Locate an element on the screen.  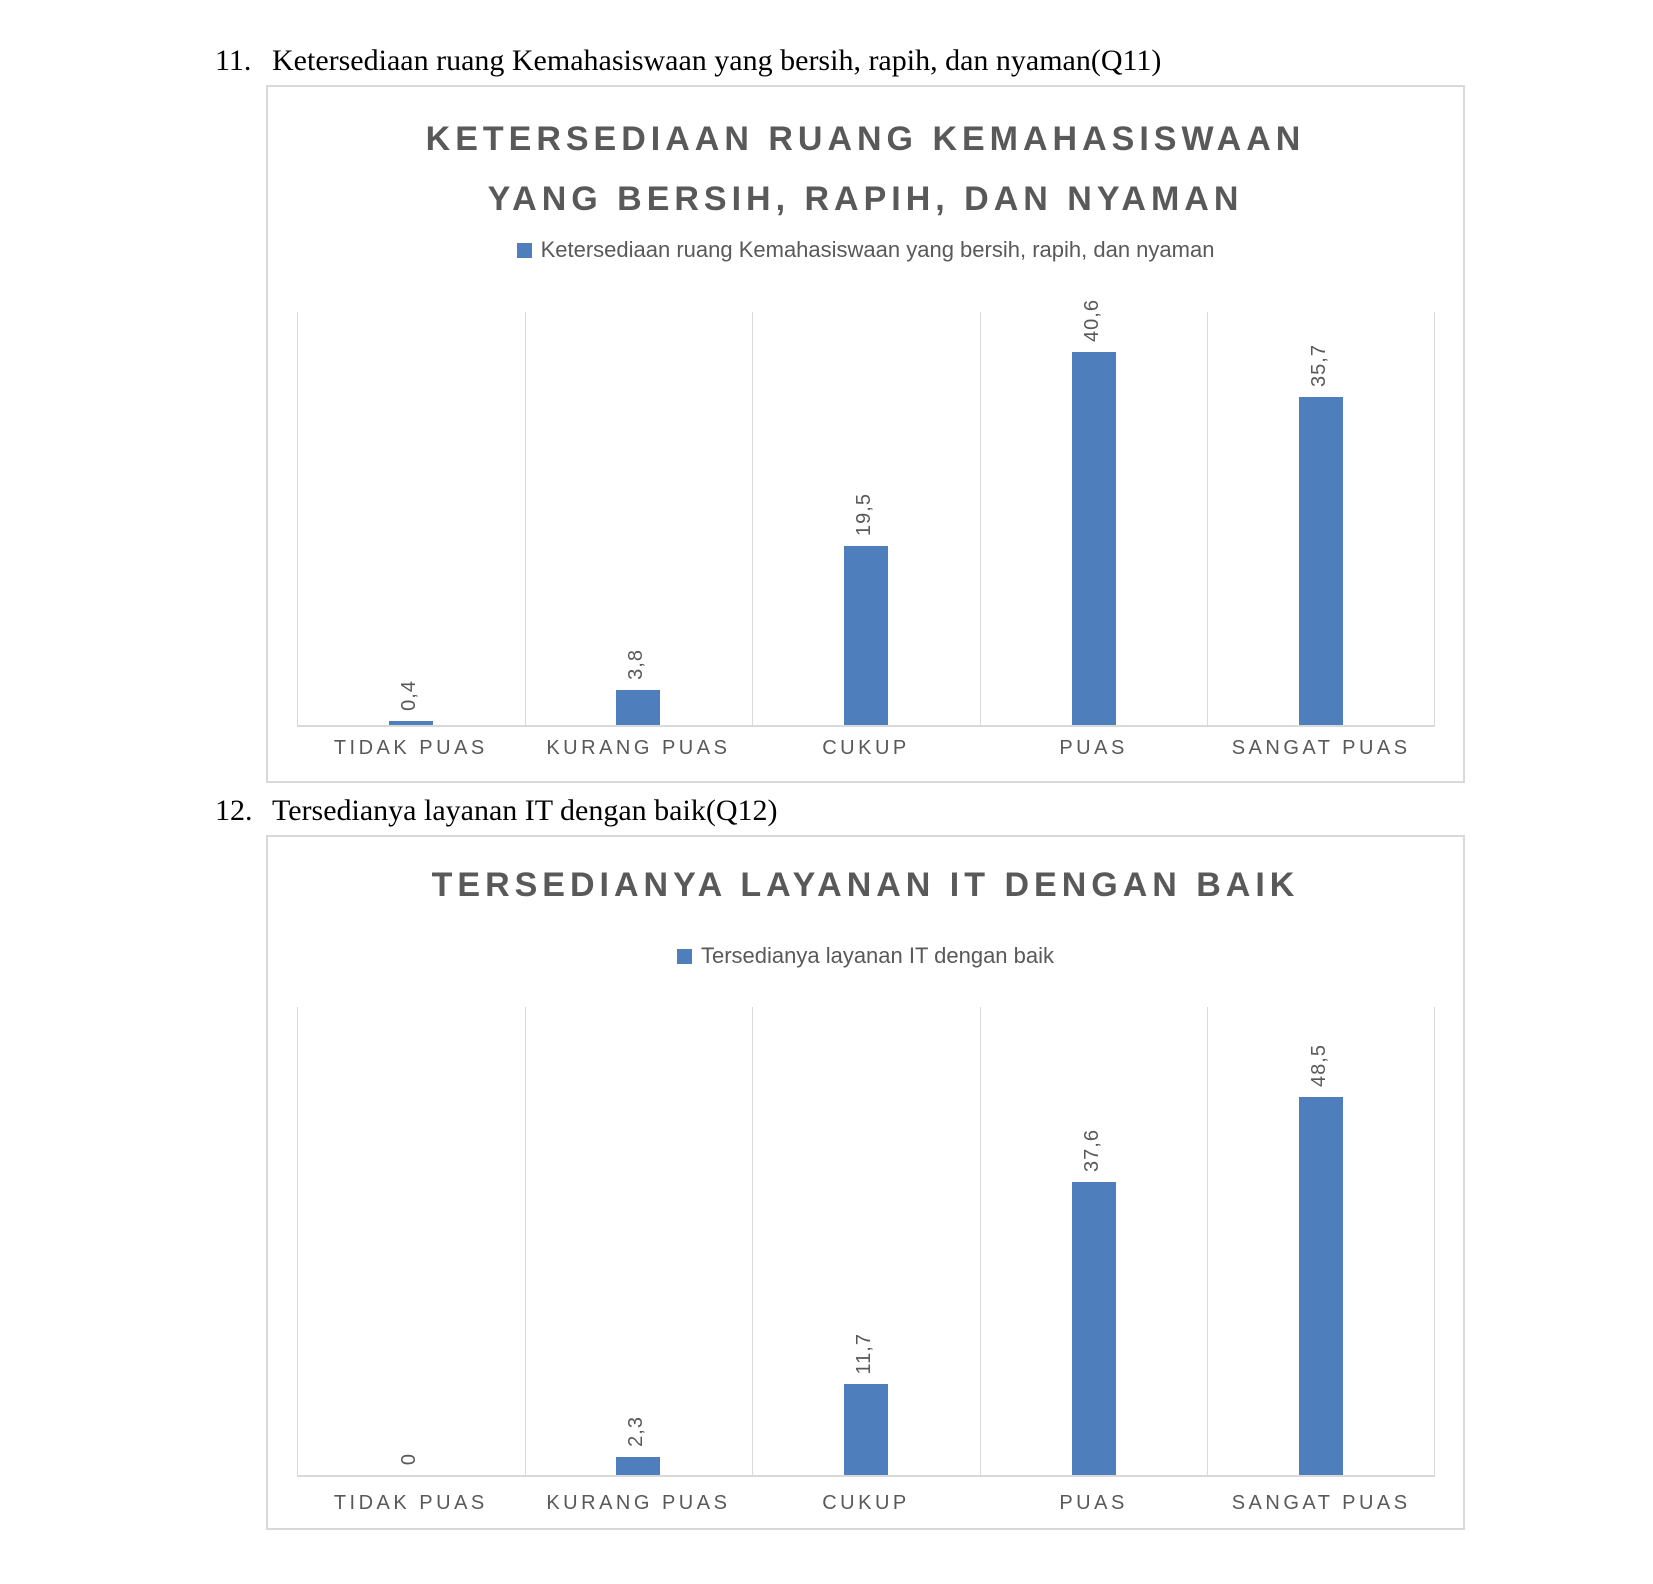
plot-column: 19,5 is located at coordinates (866, 518).